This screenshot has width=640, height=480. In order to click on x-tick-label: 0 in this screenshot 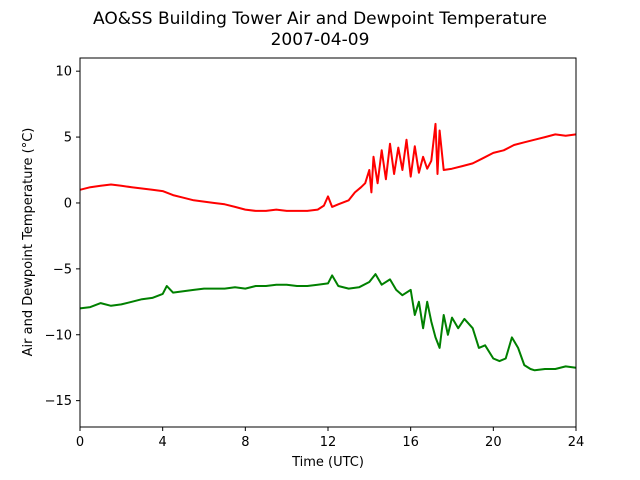, I will do `click(80, 442)`.